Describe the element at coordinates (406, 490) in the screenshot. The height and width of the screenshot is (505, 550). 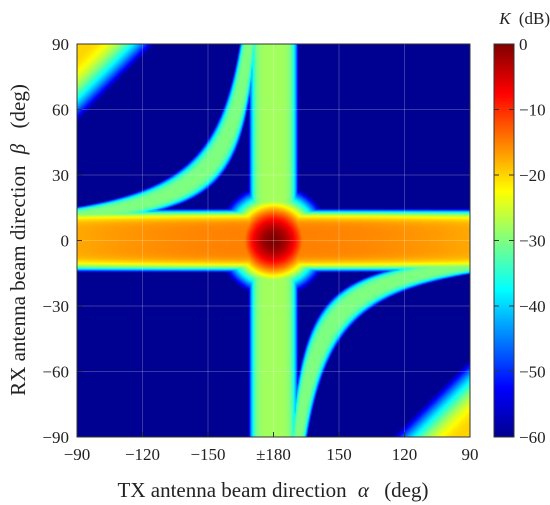
I see `x-axis-label-unit: (deg)` at that location.